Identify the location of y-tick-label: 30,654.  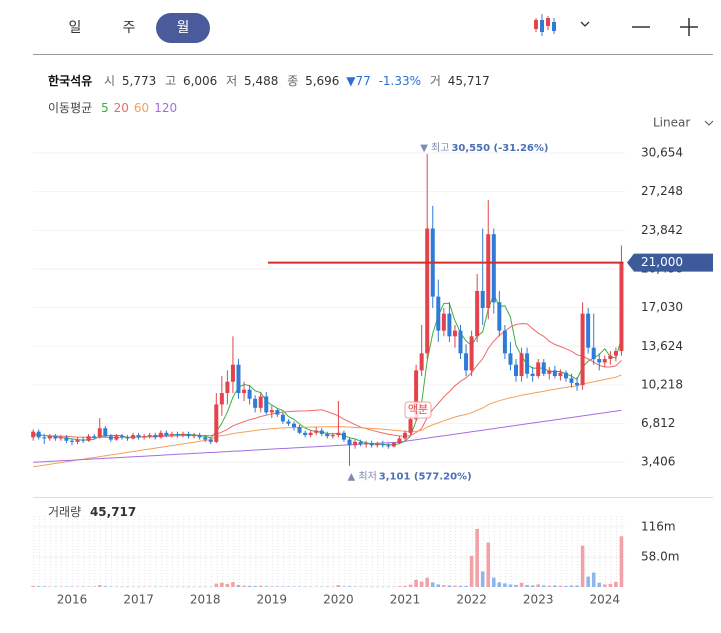
(662, 153).